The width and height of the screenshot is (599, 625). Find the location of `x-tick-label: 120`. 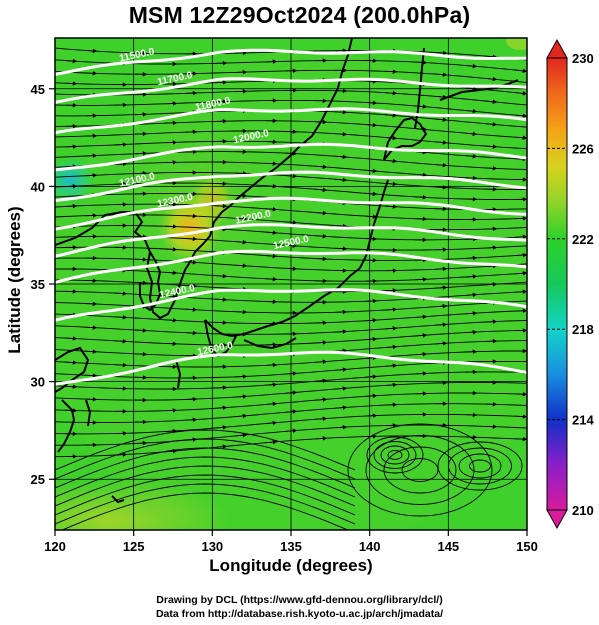

x-tick-label: 120 is located at coordinates (55, 546).